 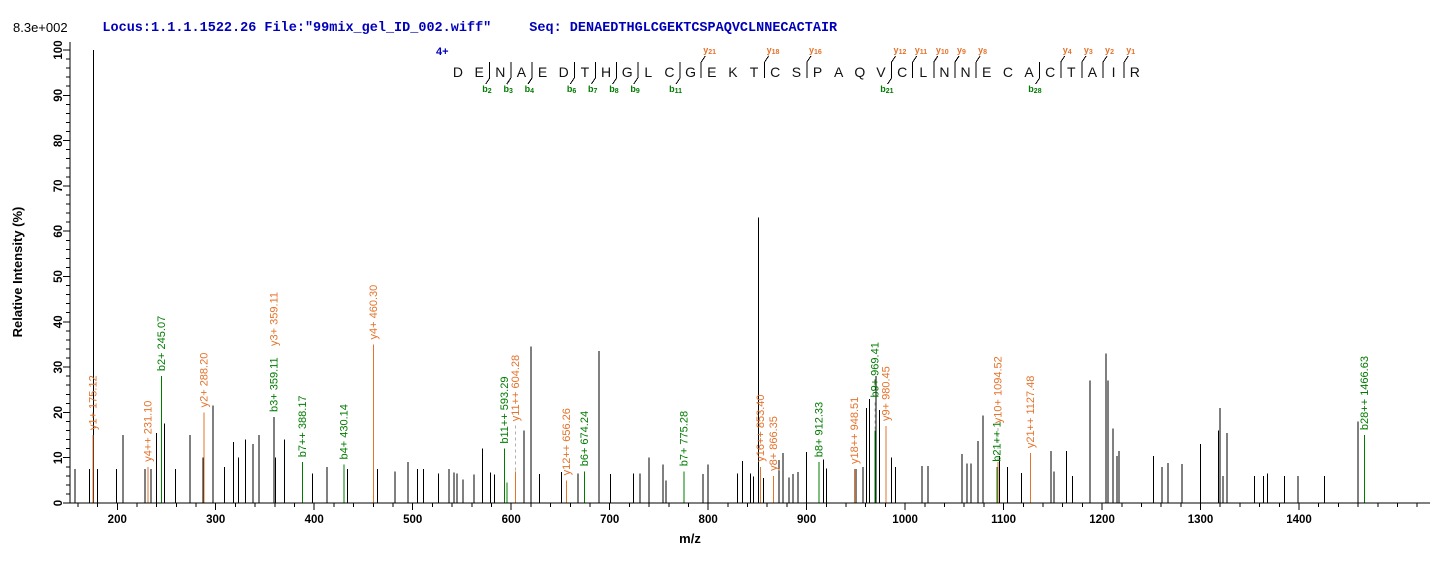 I want to click on x-tick-label: 900, so click(x=806, y=520).